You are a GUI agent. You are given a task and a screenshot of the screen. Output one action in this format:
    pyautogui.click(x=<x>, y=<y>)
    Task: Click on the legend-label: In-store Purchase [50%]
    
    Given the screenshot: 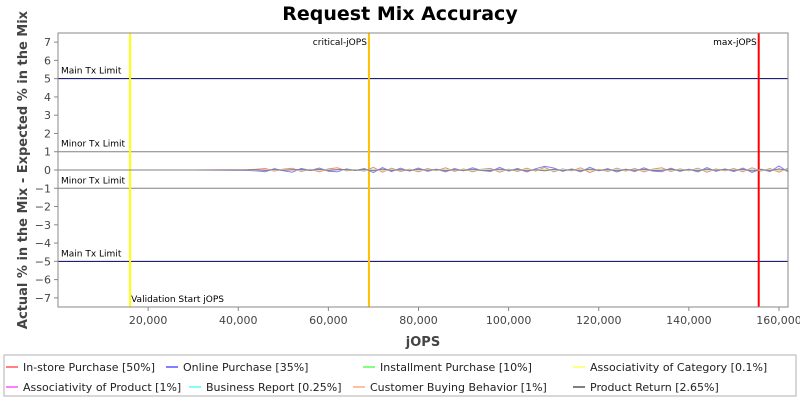 What is the action you would take?
    pyautogui.click(x=89, y=367)
    